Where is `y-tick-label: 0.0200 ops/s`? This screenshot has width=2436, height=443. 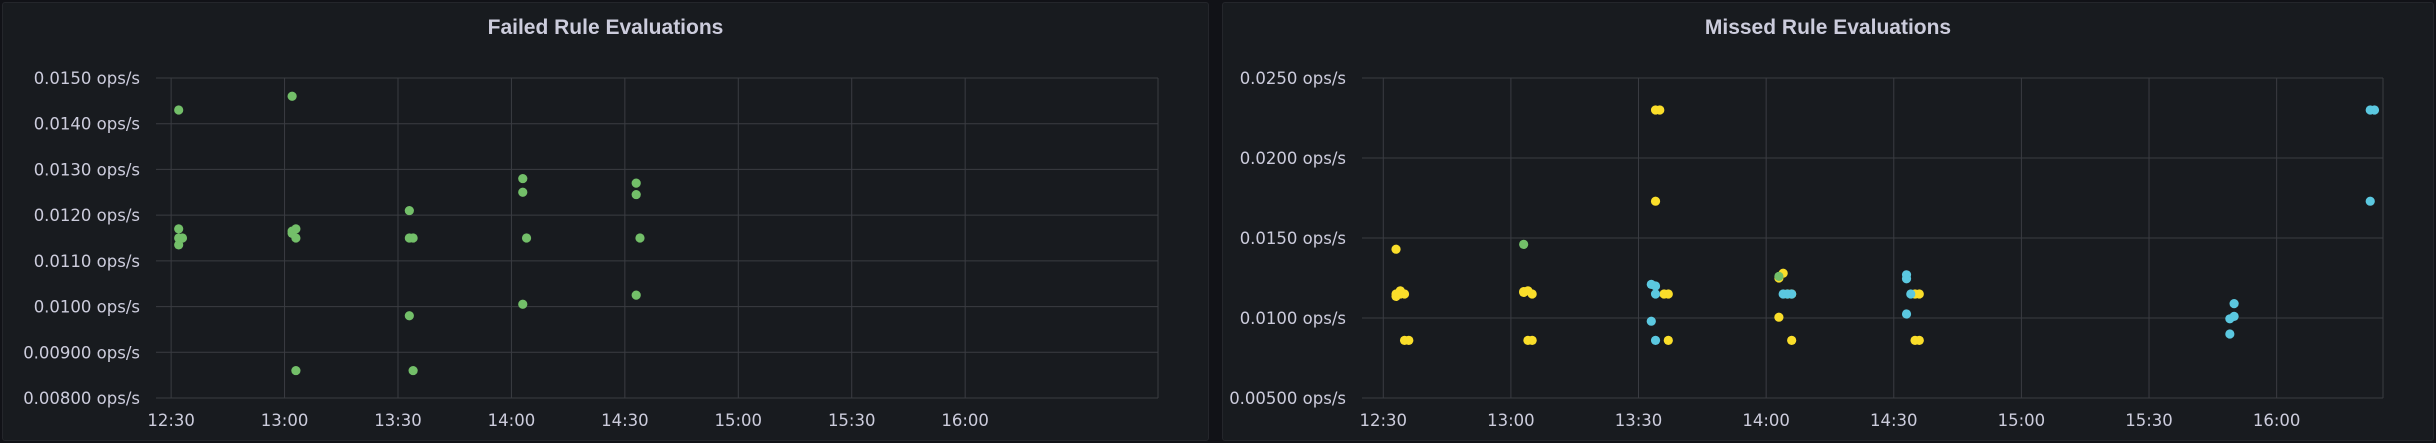 y-tick-label: 0.0200 ops/s is located at coordinates (1293, 158).